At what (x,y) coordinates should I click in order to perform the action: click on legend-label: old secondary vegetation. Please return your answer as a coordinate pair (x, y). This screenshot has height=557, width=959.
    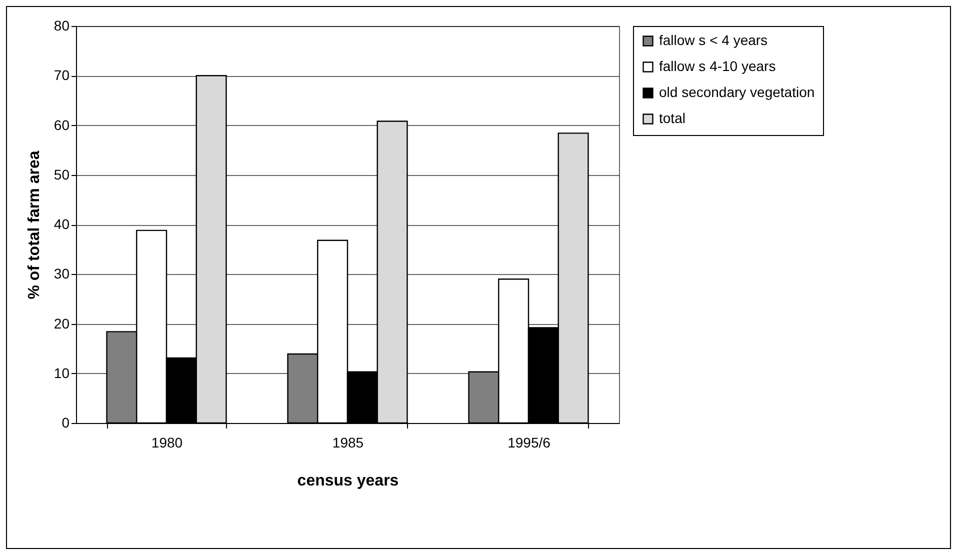
    Looking at the image, I should click on (737, 92).